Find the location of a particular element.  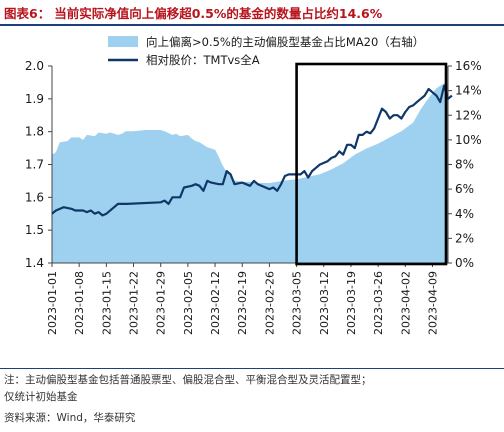

x-tick-label: 2023-03-05 is located at coordinates (297, 303).